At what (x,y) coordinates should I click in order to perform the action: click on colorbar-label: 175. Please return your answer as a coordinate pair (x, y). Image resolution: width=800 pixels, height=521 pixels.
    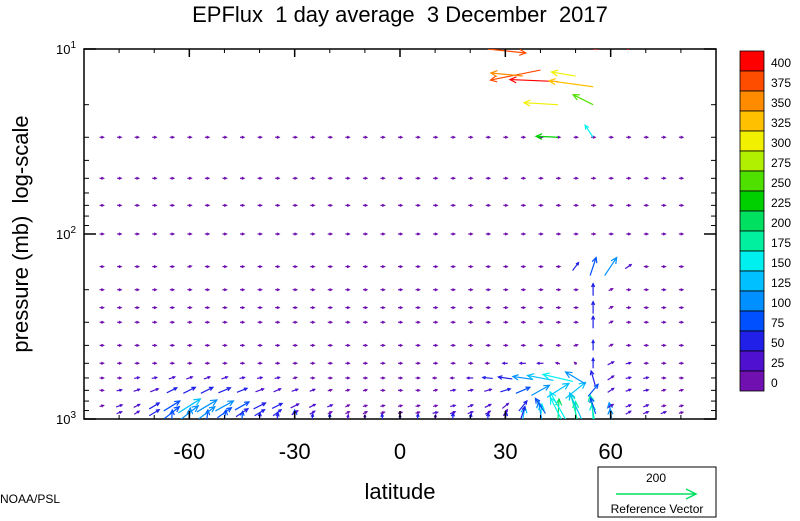
    Looking at the image, I should click on (781, 243).